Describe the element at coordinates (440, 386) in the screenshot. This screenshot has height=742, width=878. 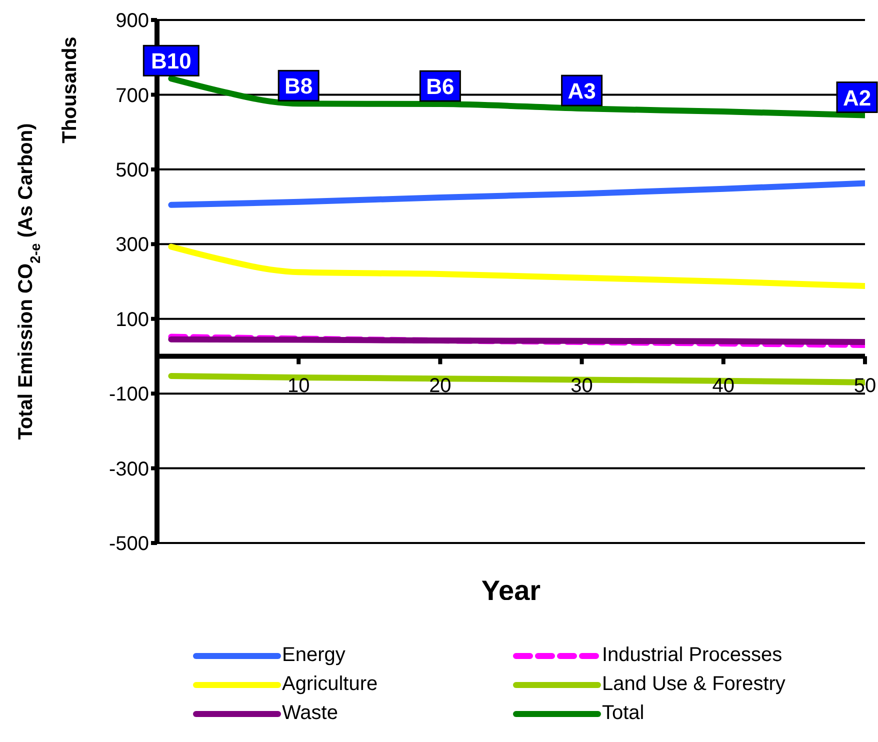
I see `x-tick-label: 20` at that location.